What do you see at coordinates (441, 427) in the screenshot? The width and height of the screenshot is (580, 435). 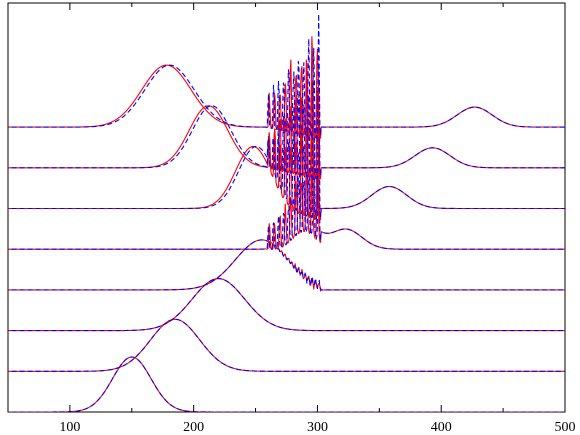 I see `x-tick-label-400: 400` at bounding box center [441, 427].